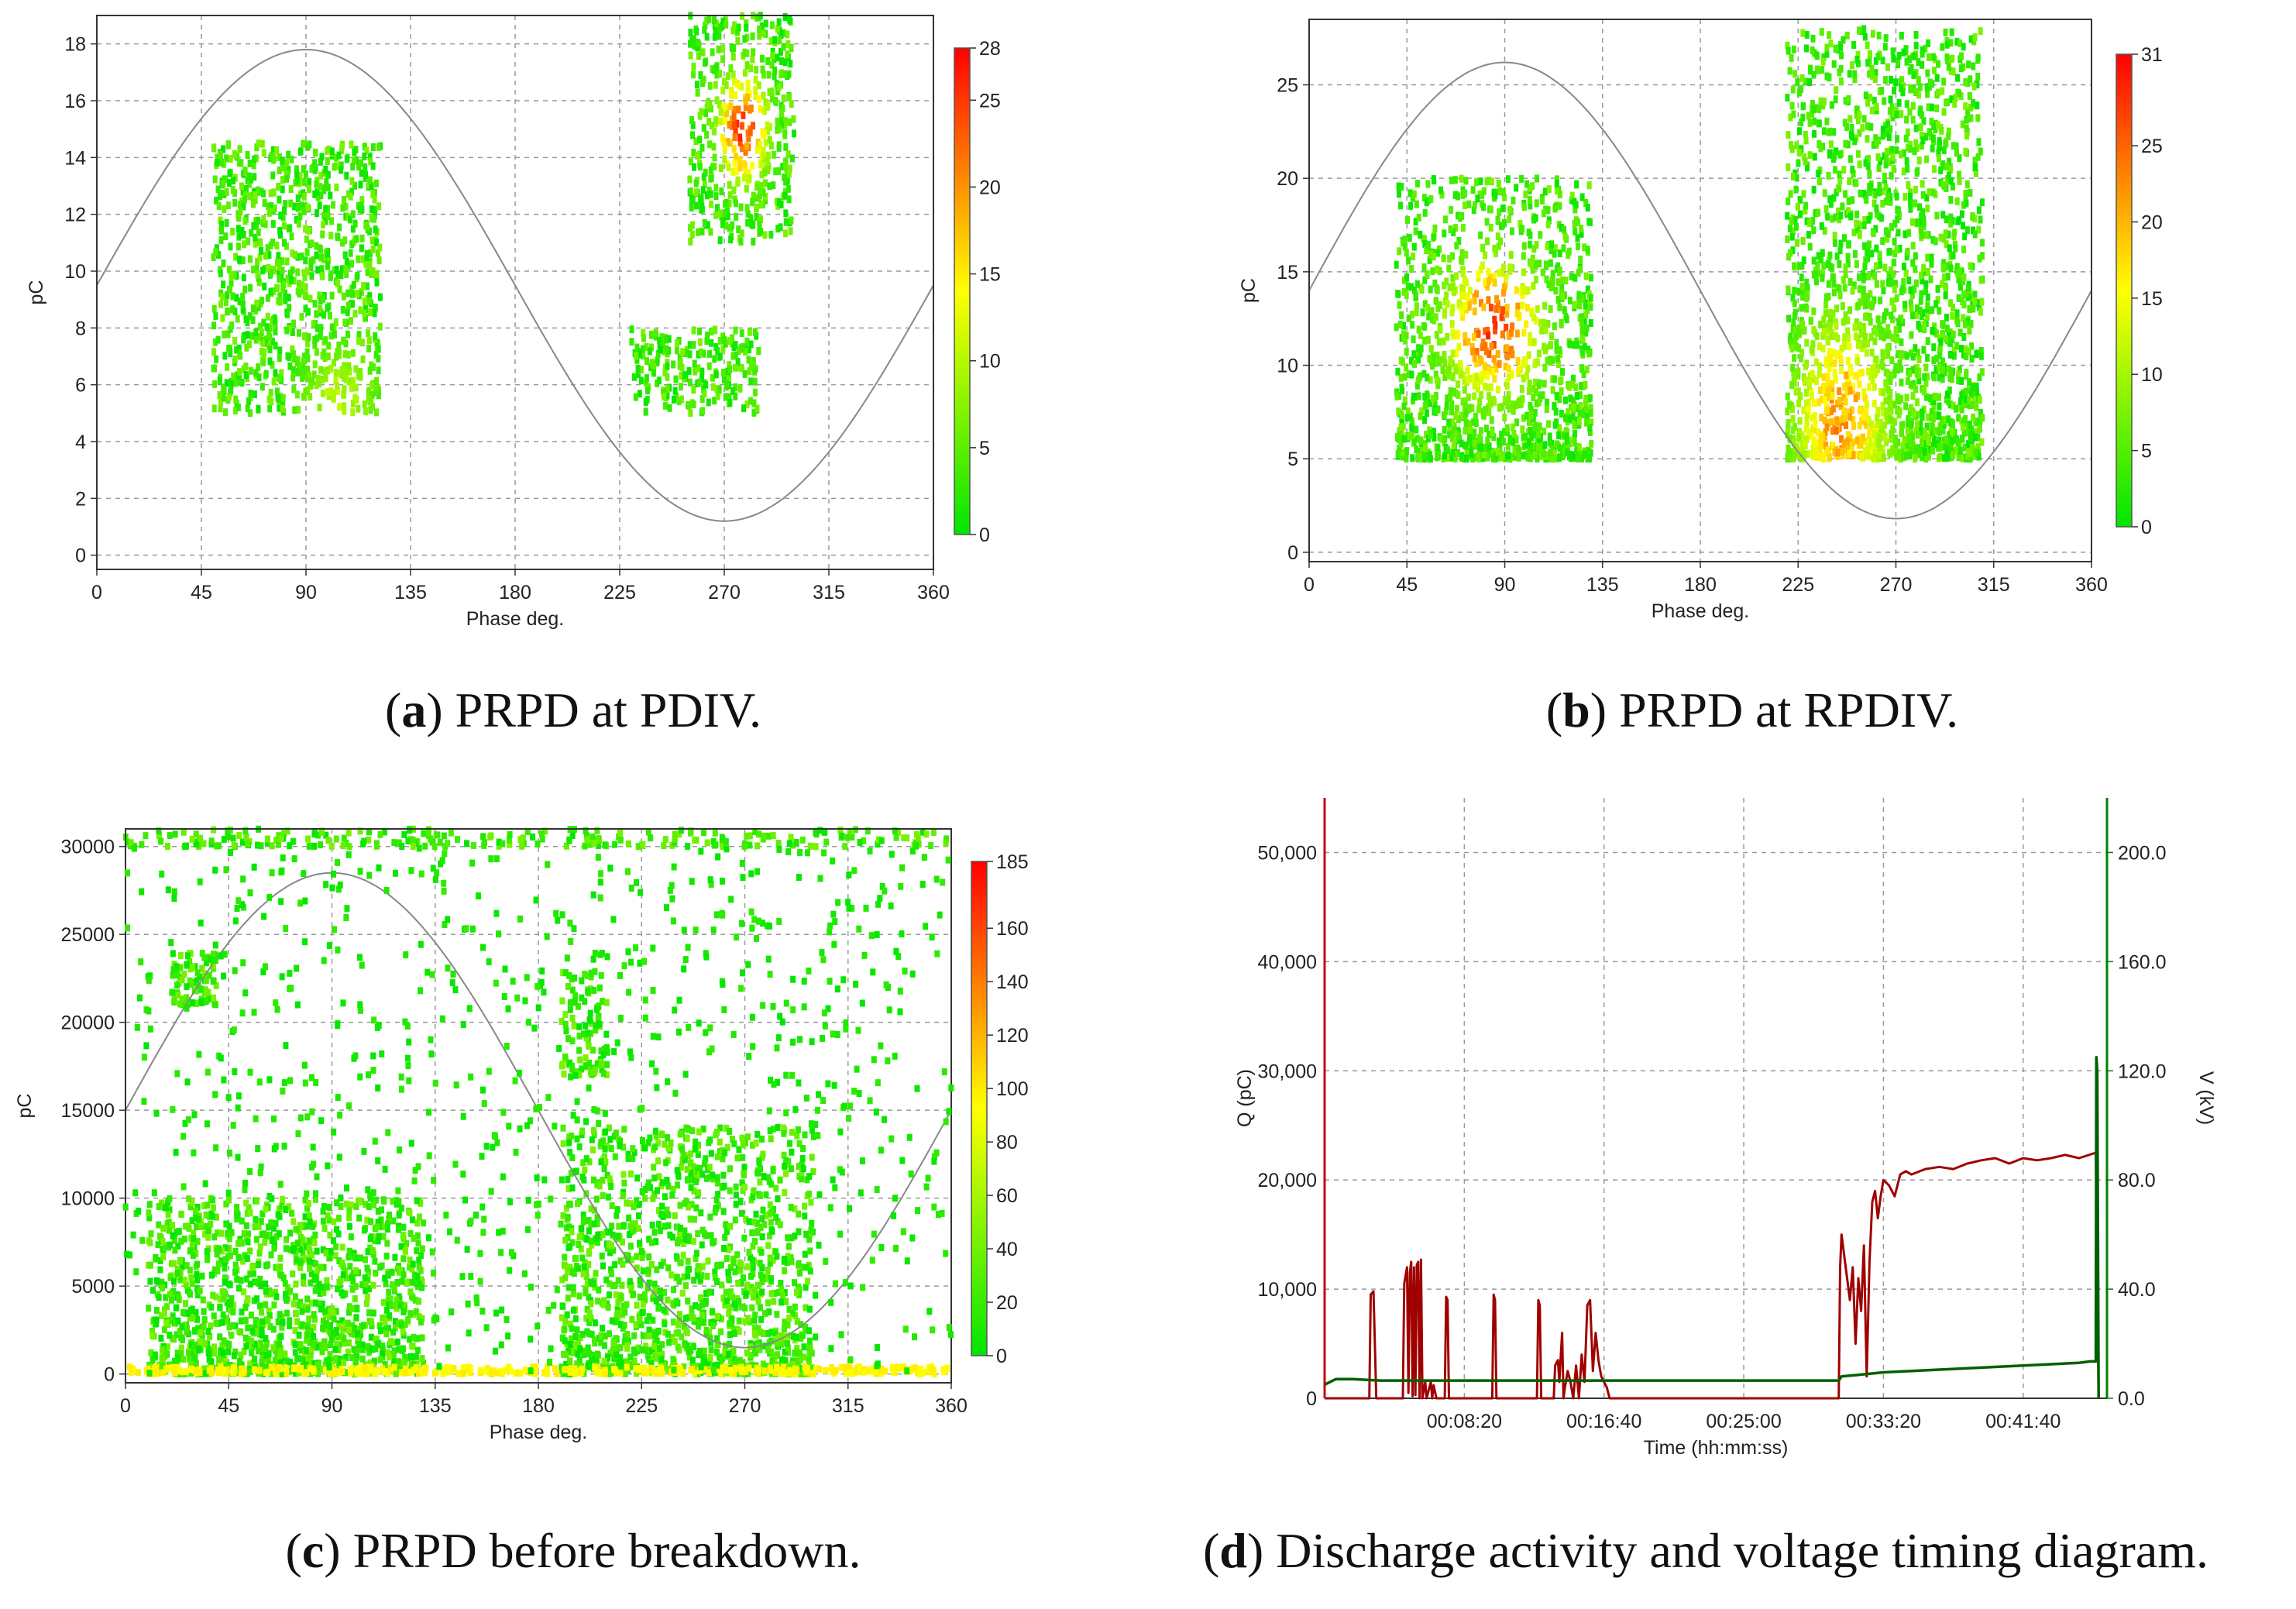 This screenshot has width=2296, height=1609. I want to click on colorbar-tick-label: 15, so click(990, 275).